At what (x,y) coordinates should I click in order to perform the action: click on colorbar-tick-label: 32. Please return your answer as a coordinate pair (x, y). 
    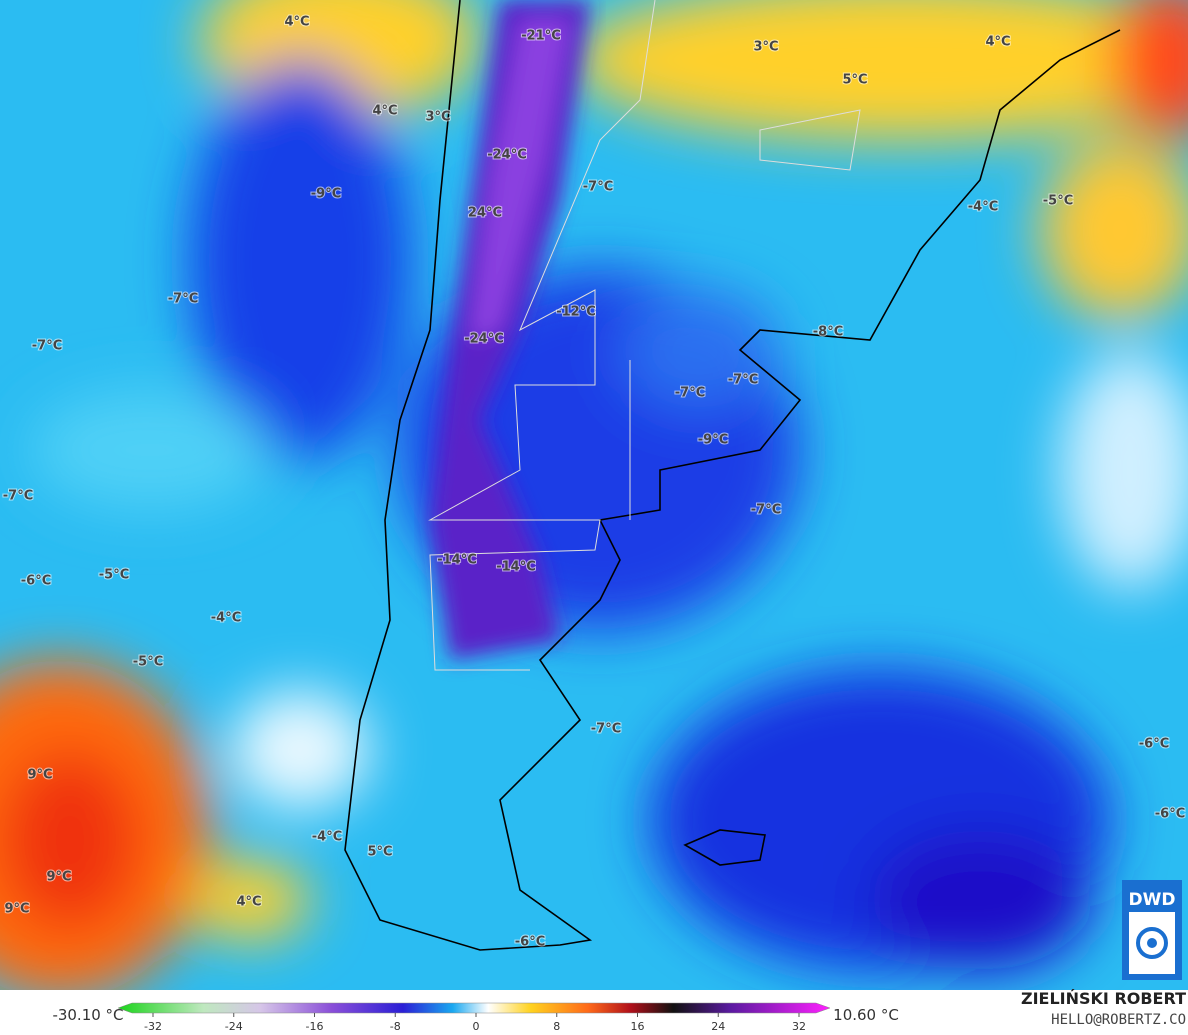
    Looking at the image, I should click on (799, 1026).